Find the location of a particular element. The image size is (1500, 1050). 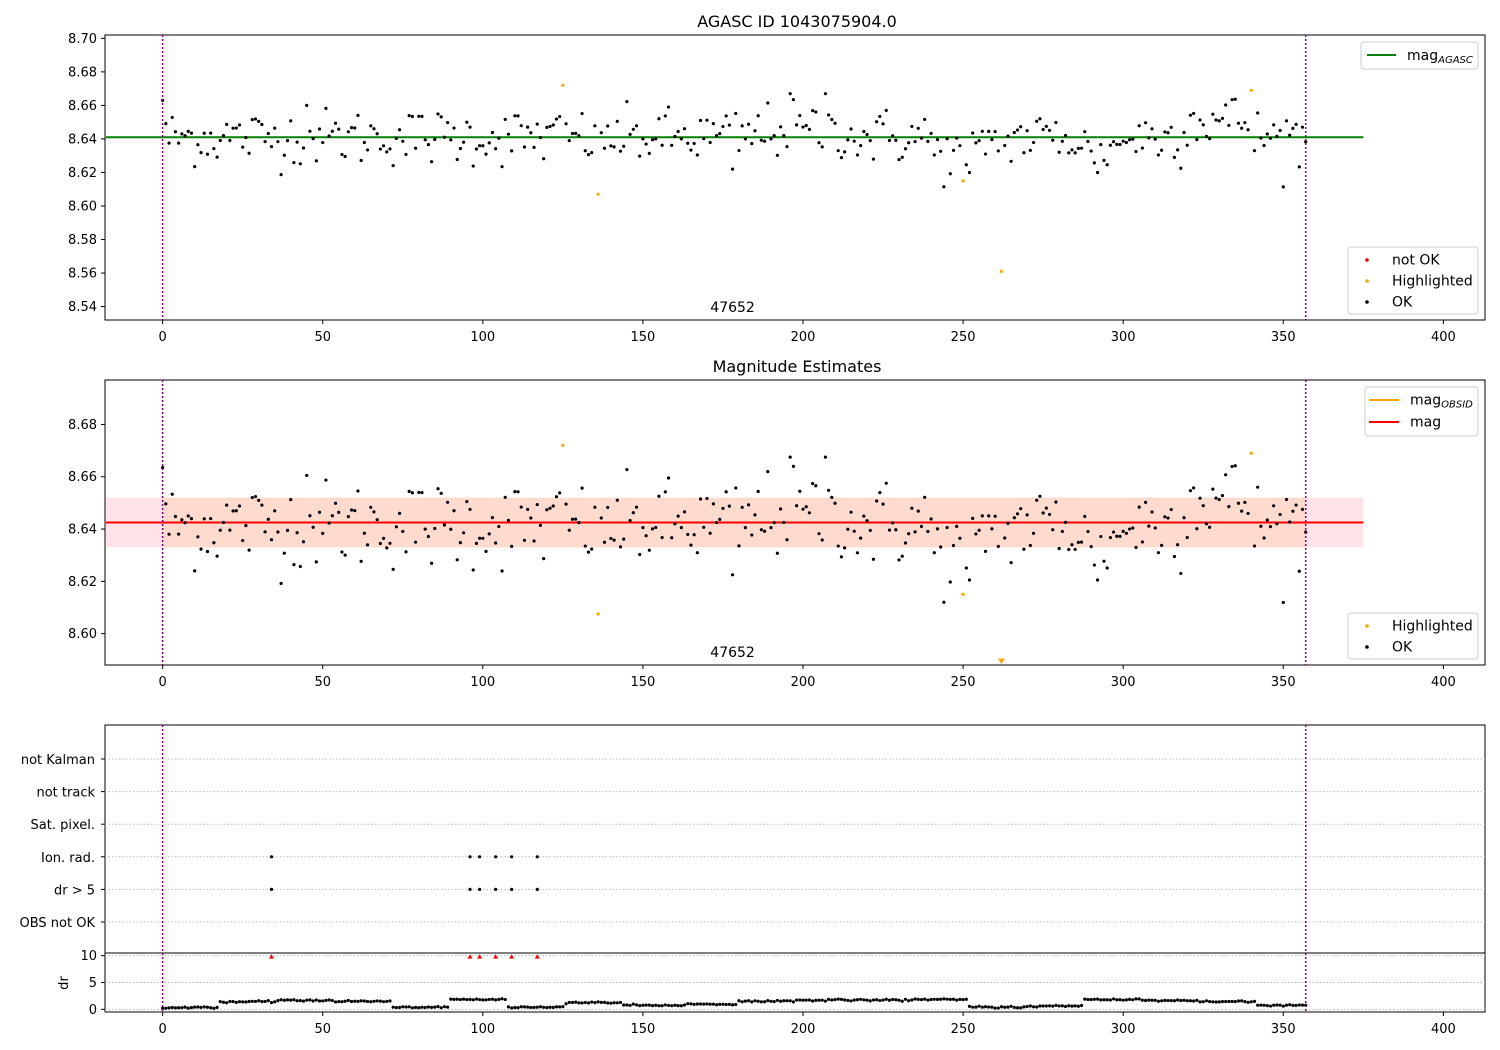

flag-label: not track is located at coordinates (65, 793).